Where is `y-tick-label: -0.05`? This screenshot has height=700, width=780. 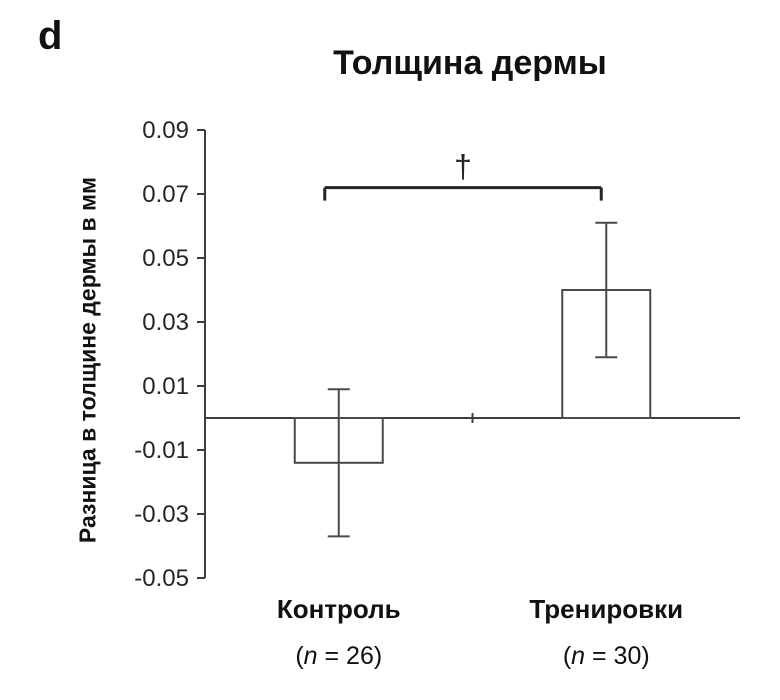
y-tick-label: -0.05 is located at coordinates (161, 578).